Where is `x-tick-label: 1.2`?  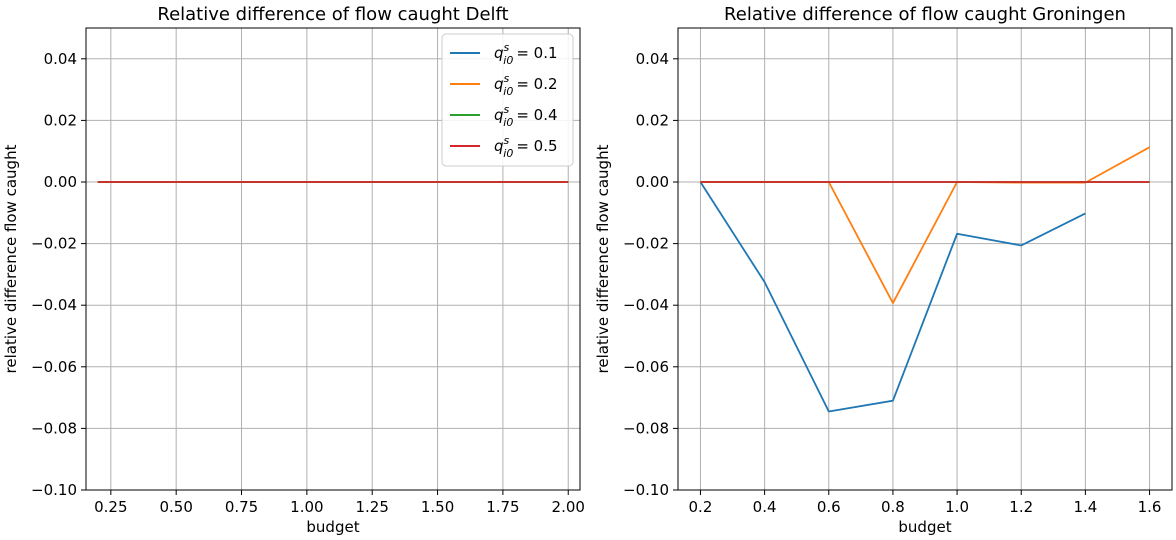
x-tick-label: 1.2 is located at coordinates (1021, 507).